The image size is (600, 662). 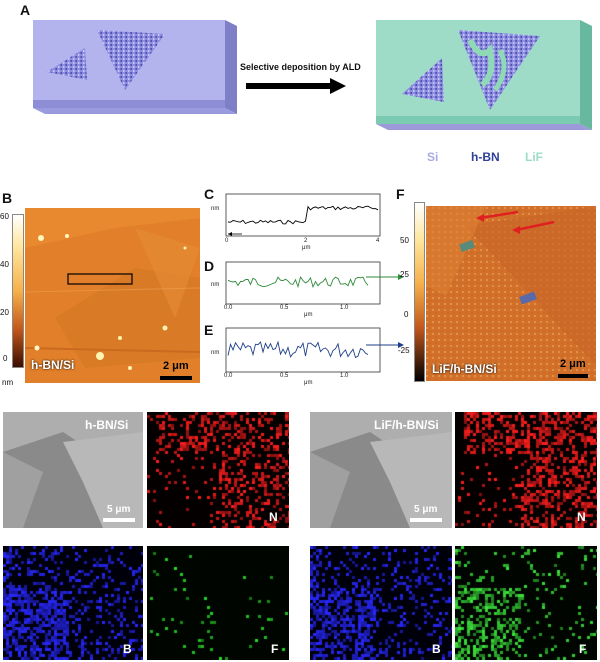 I want to click on afm-f-label: LiF/h-BN/Si, so click(x=464, y=369).